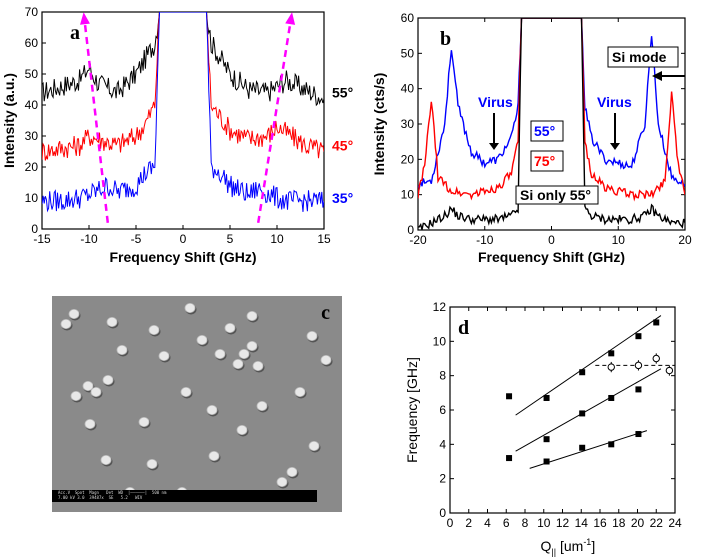 This screenshot has width=710, height=559. Describe the element at coordinates (100, 497) in the screenshot. I see `sem-info-line2: 7.00 kV 3.0 39487x SE 5.2 WIV` at that location.